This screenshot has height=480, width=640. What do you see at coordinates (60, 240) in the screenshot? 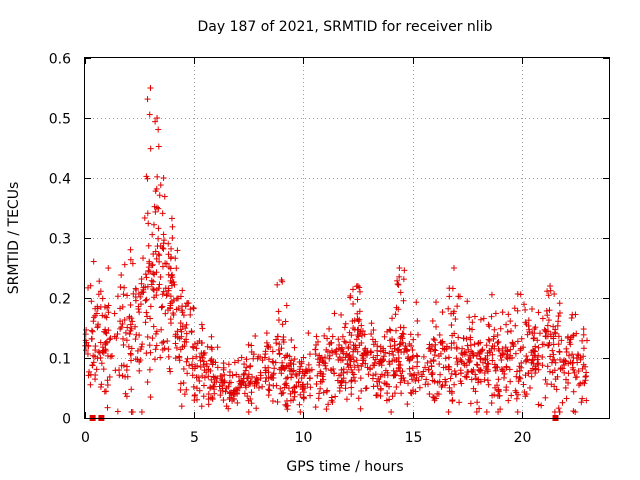
I see `y-tick-labels: 0 0.1 0.2 0.3 0.4 0.5 0.6` at bounding box center [60, 240].